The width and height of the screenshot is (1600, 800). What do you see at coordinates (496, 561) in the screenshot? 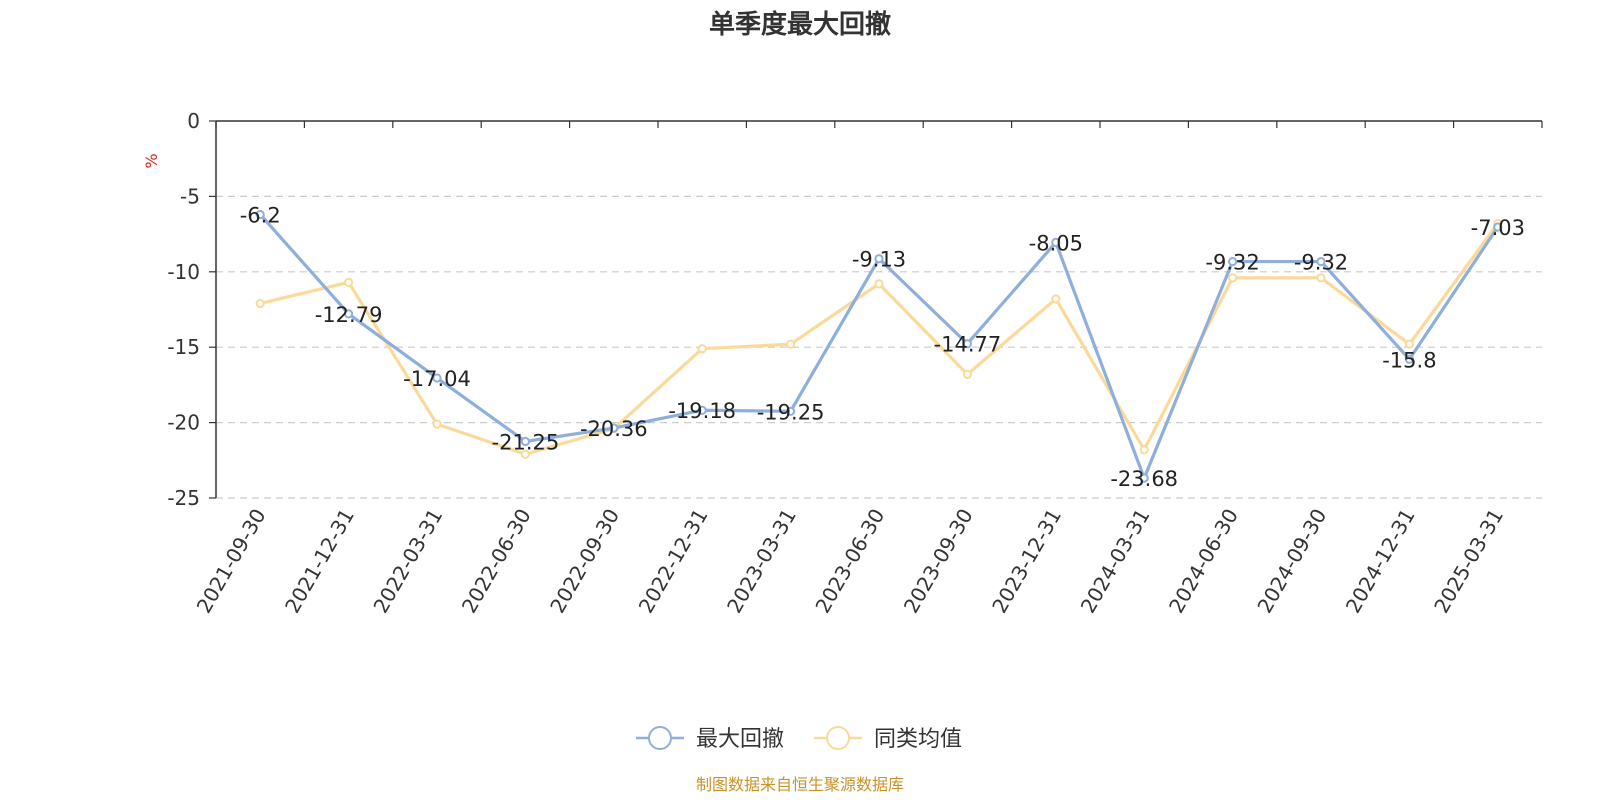
I see `x-tick-label: 2022-06-30` at bounding box center [496, 561].